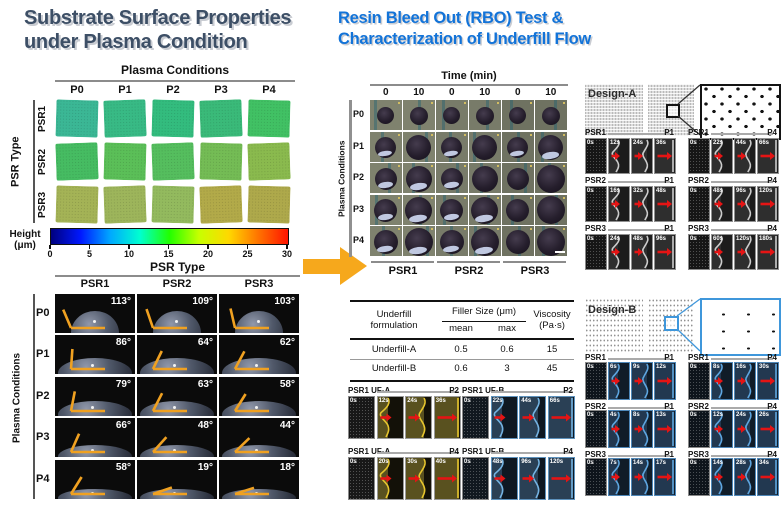 The image size is (781, 507). Describe the element at coordinates (321, 266) in the screenshot. I see `panel-transition-arrow-icon` at that location.